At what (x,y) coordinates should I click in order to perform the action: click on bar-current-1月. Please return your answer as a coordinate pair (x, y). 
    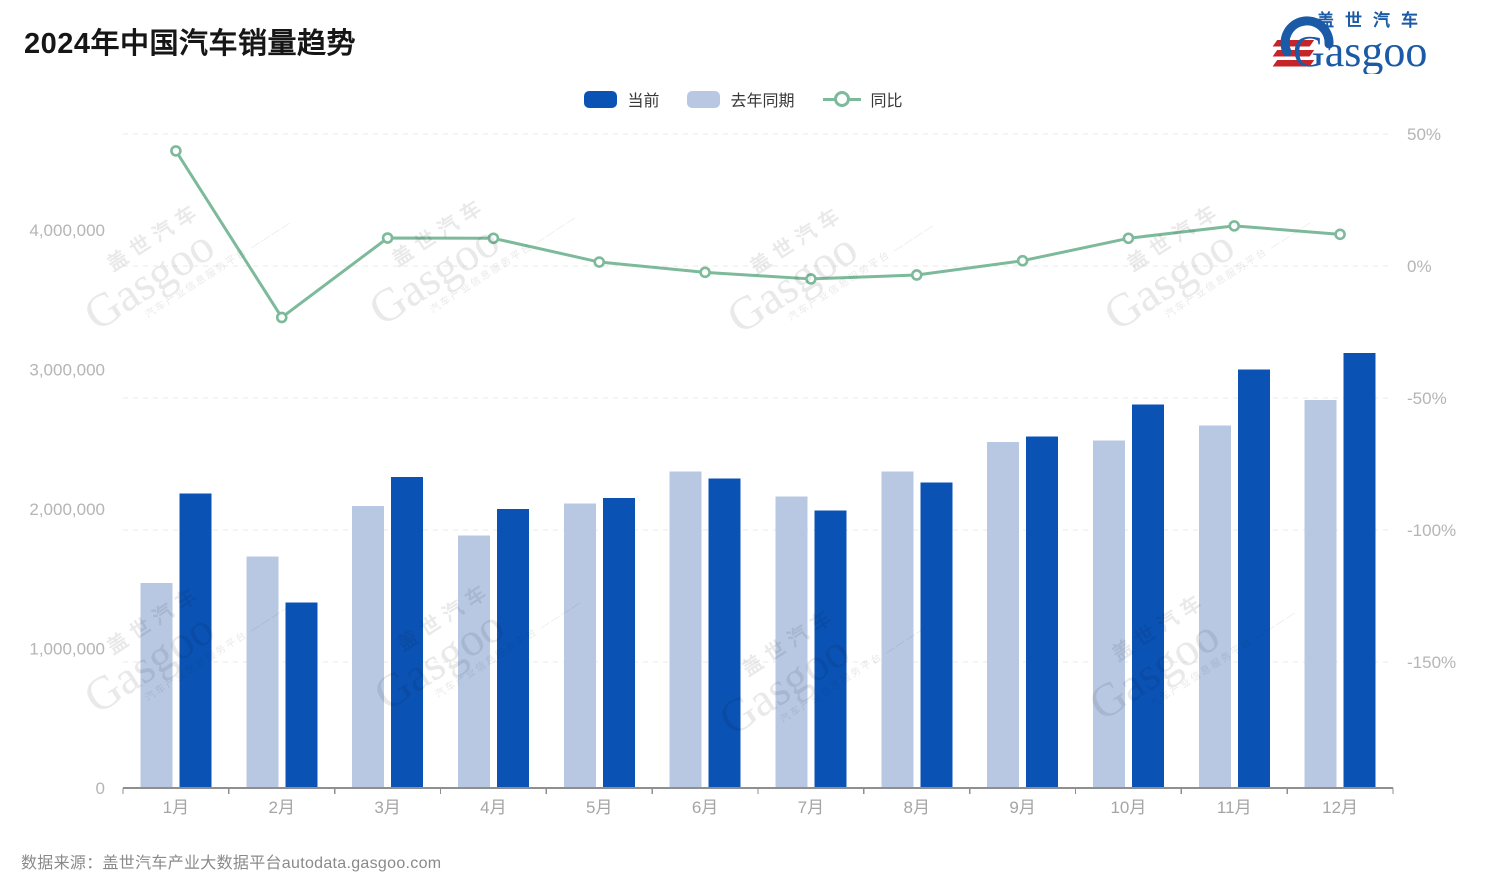
    Looking at the image, I should click on (195, 640).